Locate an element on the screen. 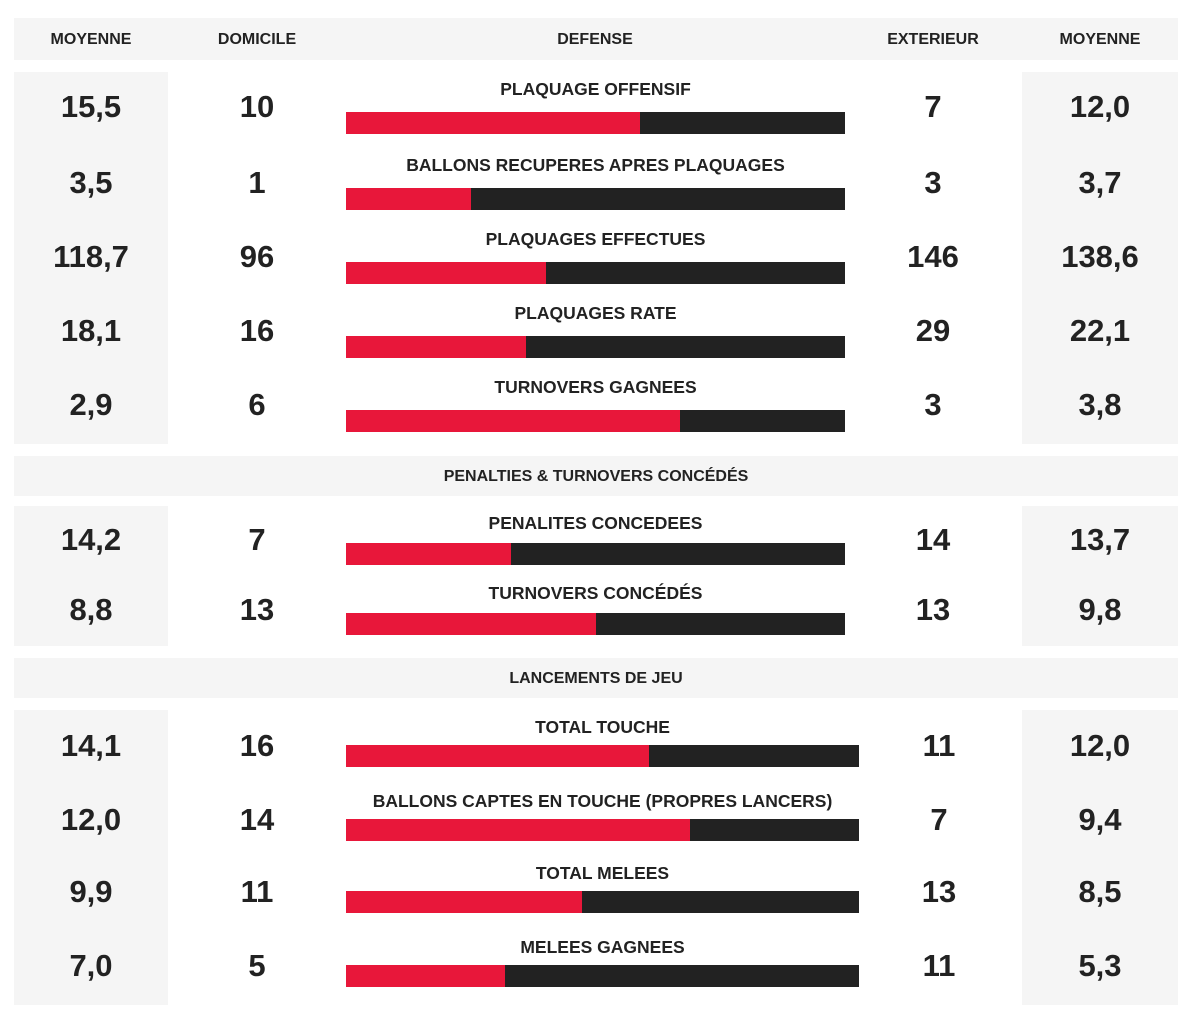 The width and height of the screenshot is (1198, 1024). home-value: 14 is located at coordinates (257, 819).